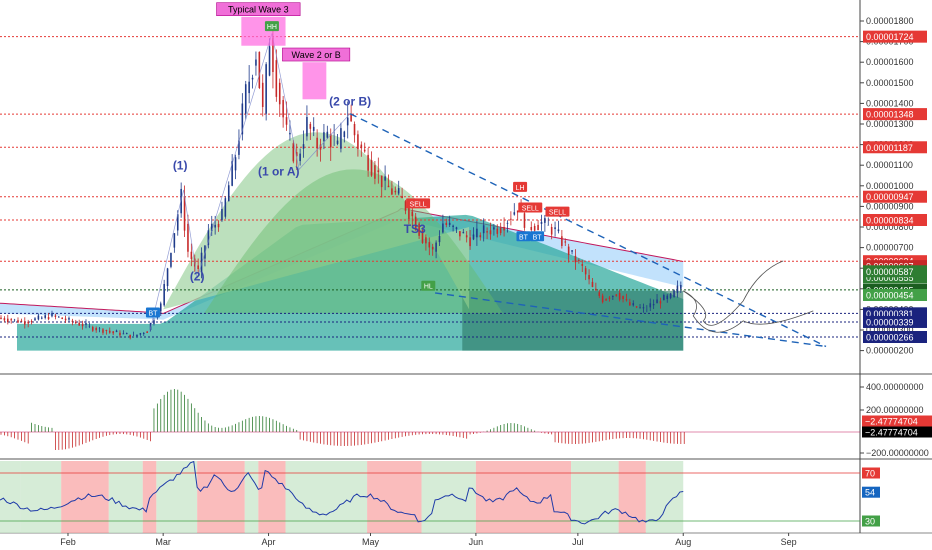  I want to click on level-tag-4-box, so click(895, 219).